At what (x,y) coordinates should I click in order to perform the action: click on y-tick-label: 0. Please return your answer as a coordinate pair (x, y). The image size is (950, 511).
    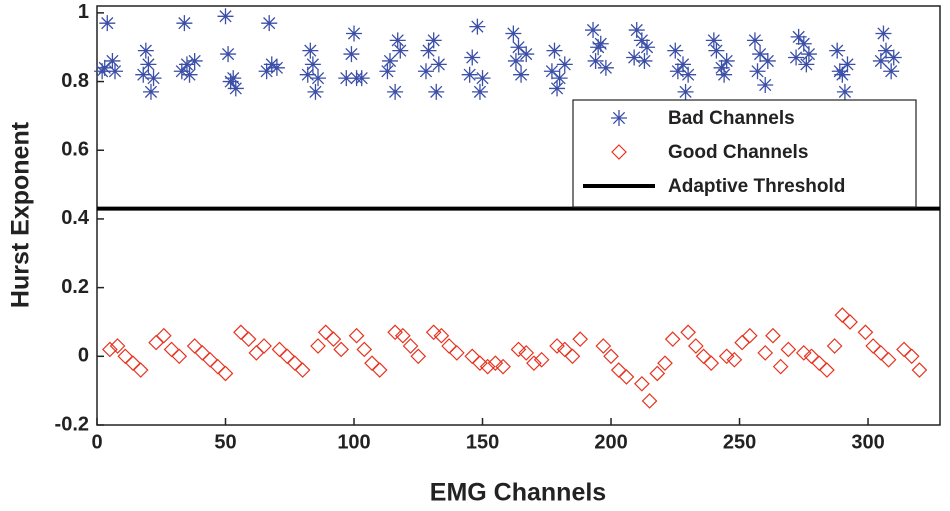
    Looking at the image, I should click on (83, 356).